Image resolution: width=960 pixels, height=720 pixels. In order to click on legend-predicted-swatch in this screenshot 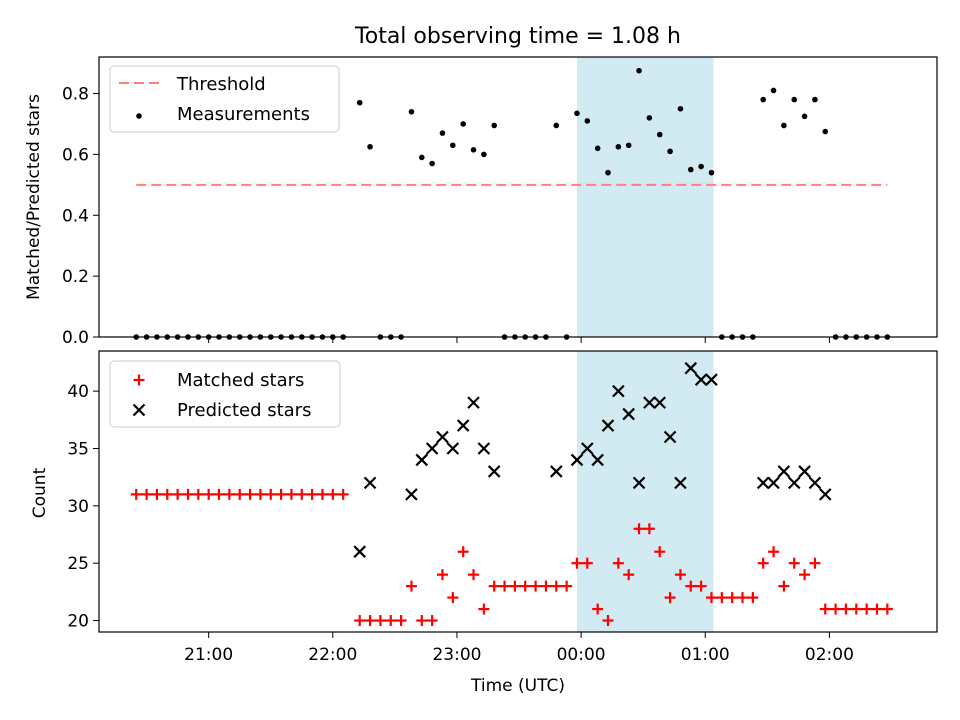, I will do `click(139, 410)`.